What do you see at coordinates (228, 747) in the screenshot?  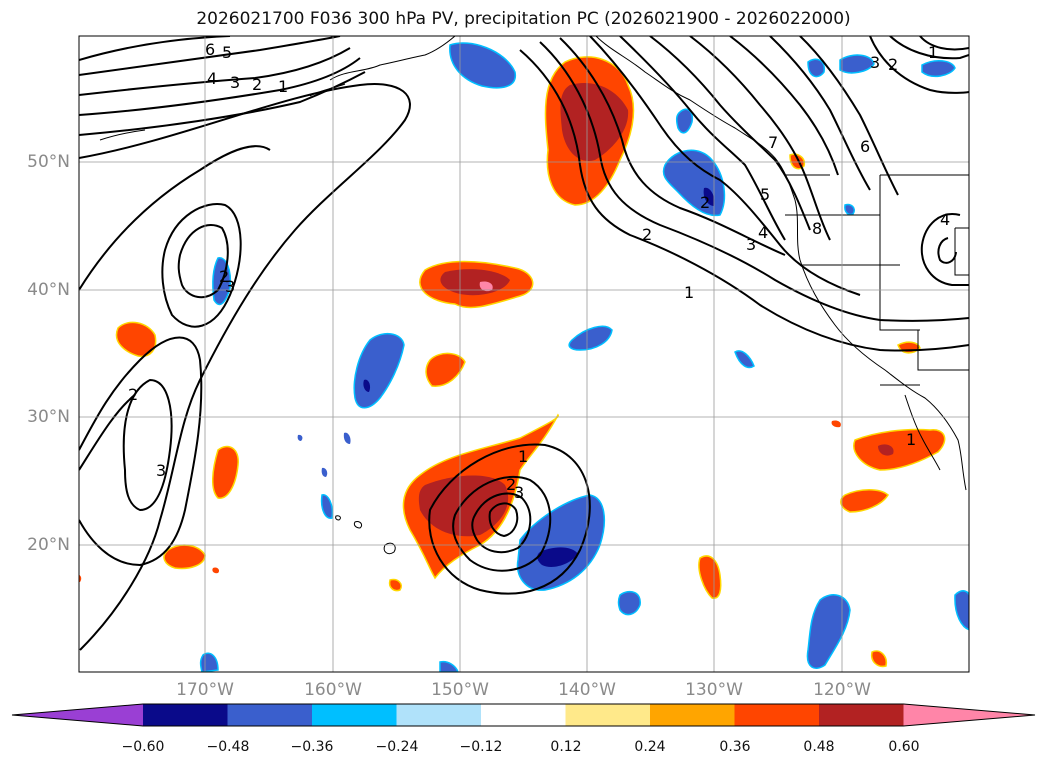 I see `colorbar-tick-label: −0.48` at bounding box center [228, 747].